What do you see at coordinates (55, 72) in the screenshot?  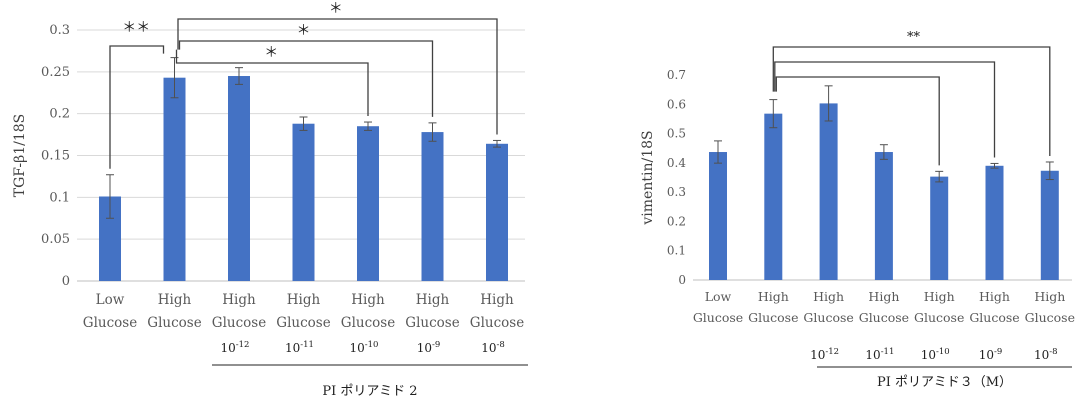 I see `y-tick-label: 0.25` at bounding box center [55, 72].